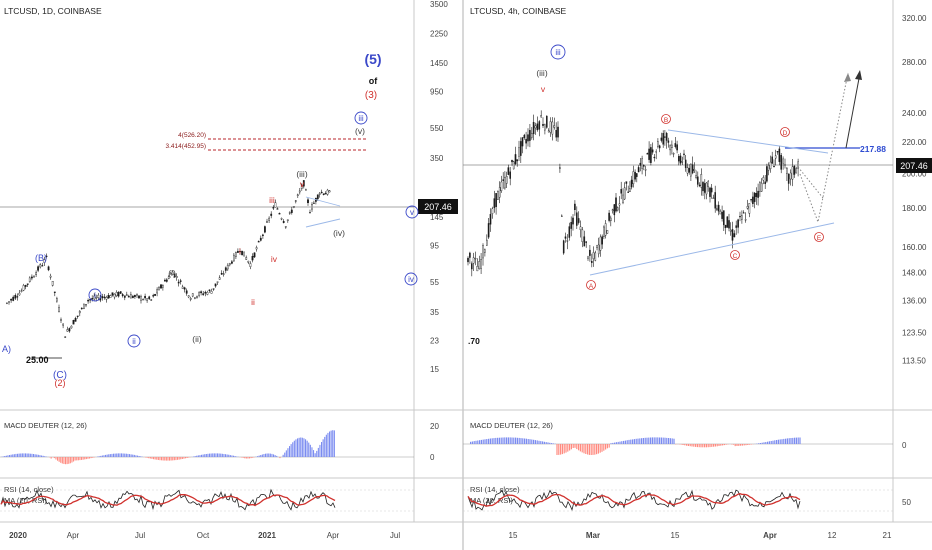 The width and height of the screenshot is (932, 550). What do you see at coordinates (25, 500) in the screenshot?
I see `left-rsi-ma-title: MA (20, RSI)` at bounding box center [25, 500].